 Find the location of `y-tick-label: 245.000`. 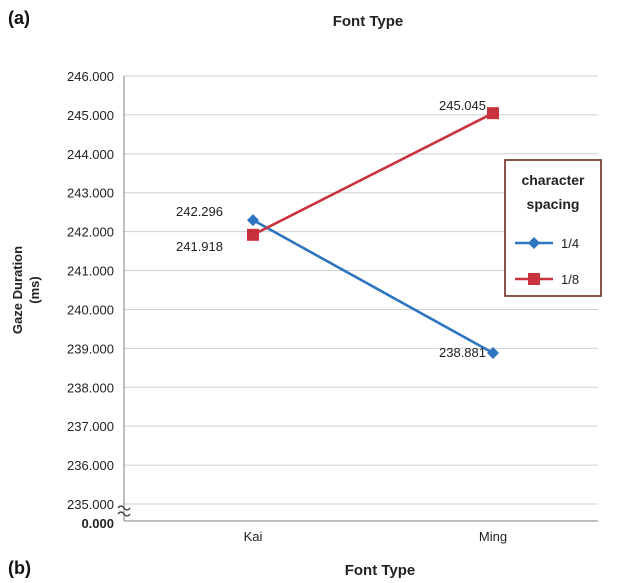

y-tick-label: 245.000 is located at coordinates (90, 115).